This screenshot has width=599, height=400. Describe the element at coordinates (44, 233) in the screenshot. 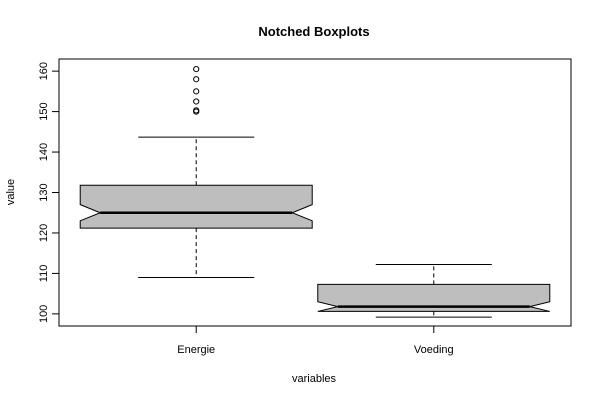

I see `y-tick-label: 120` at that location.